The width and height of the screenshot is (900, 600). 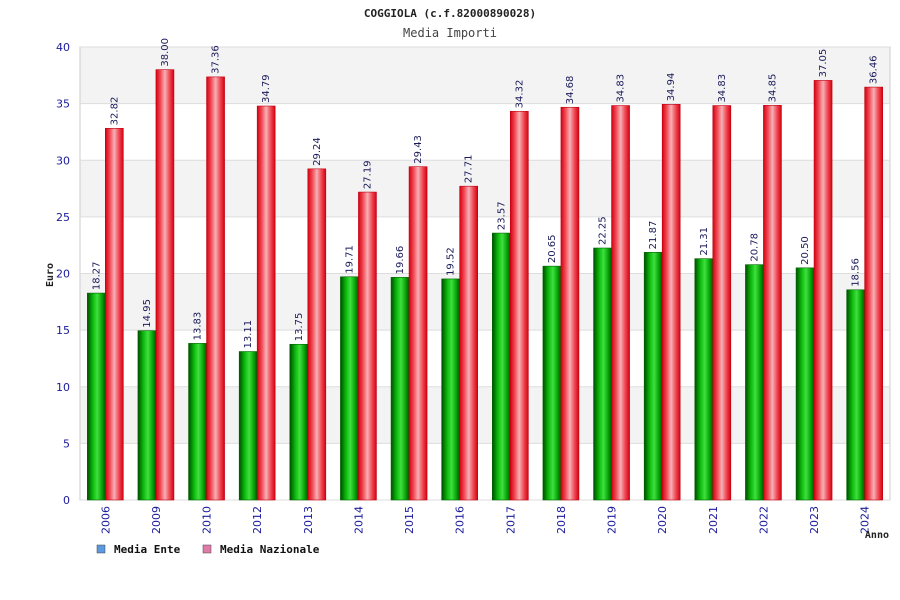 I want to click on value-label-media-ente-2018: 20.65, so click(x=552, y=248).